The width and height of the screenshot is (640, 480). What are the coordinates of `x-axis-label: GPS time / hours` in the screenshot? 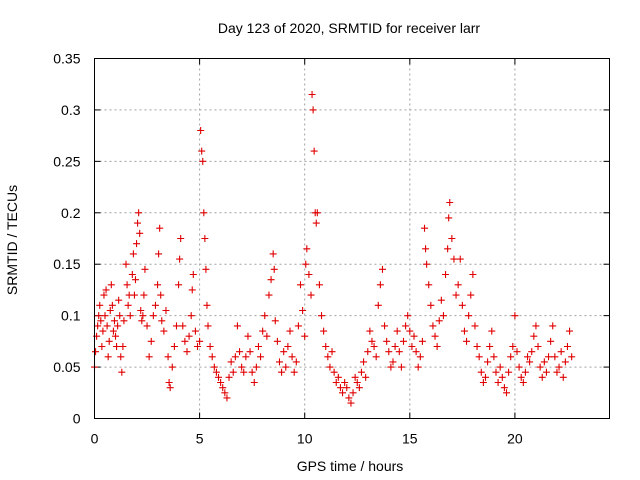 It's located at (350, 466).